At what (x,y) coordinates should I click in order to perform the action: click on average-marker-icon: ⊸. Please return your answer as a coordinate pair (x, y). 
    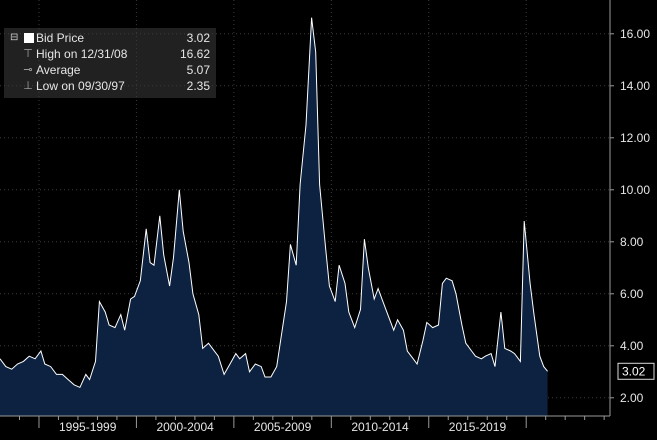
    Looking at the image, I should click on (28, 70).